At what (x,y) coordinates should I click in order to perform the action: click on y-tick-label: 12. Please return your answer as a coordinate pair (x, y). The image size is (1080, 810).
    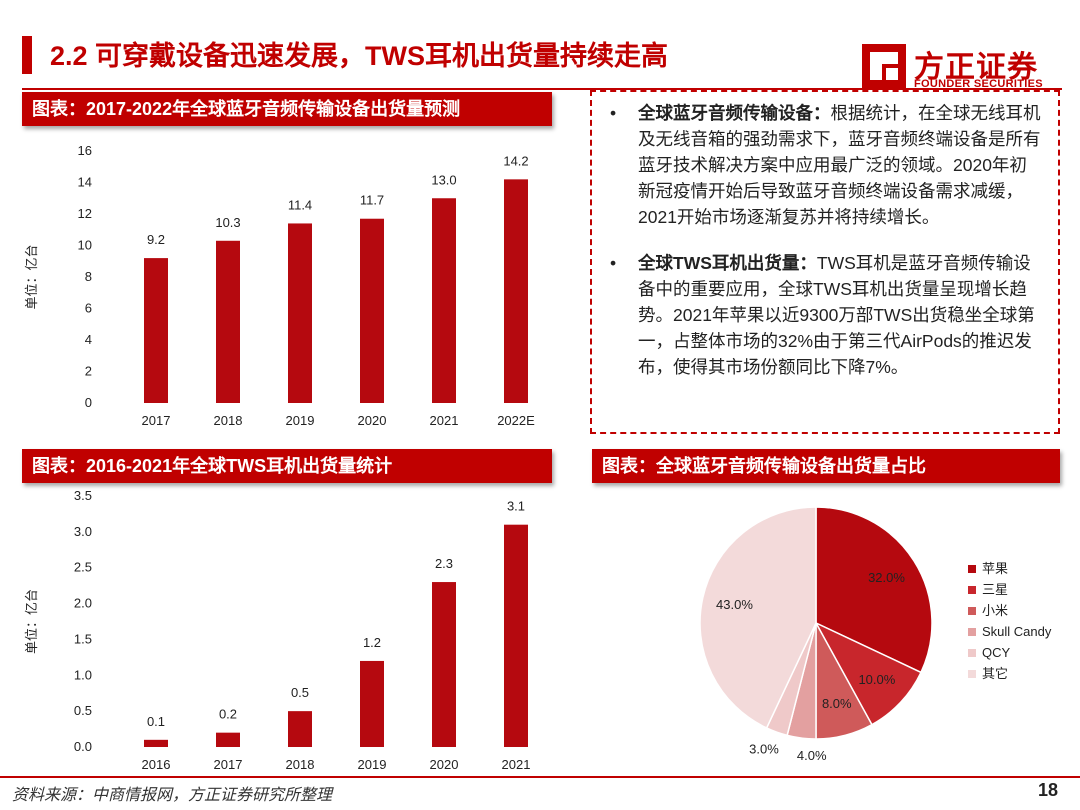
    Looking at the image, I should click on (85, 213).